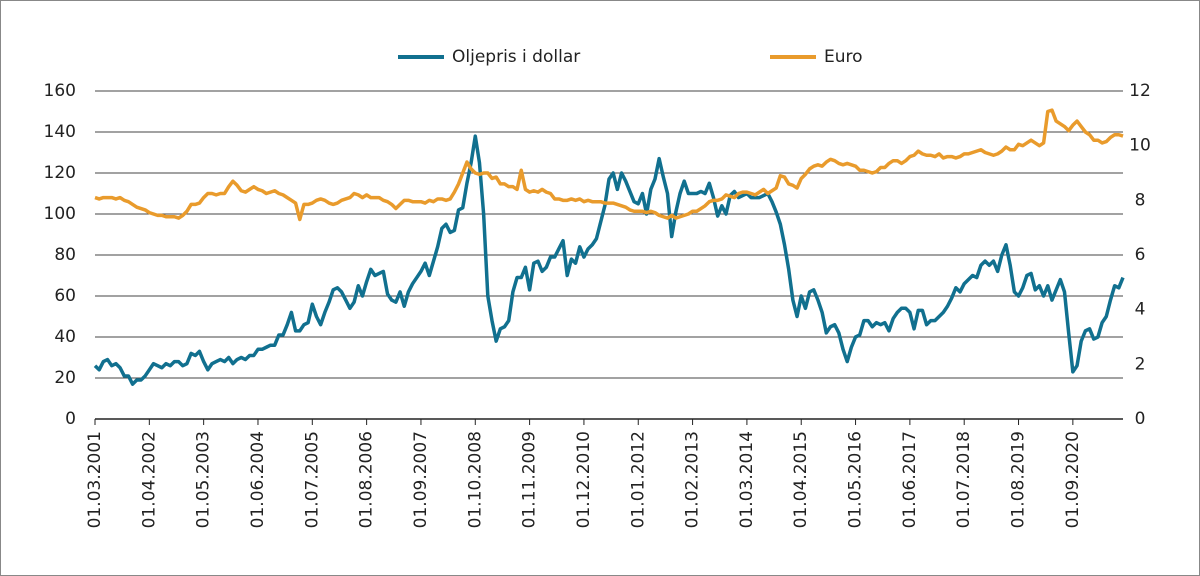  I want to click on x-tick-label: 01.04.2002, so click(149, 479).